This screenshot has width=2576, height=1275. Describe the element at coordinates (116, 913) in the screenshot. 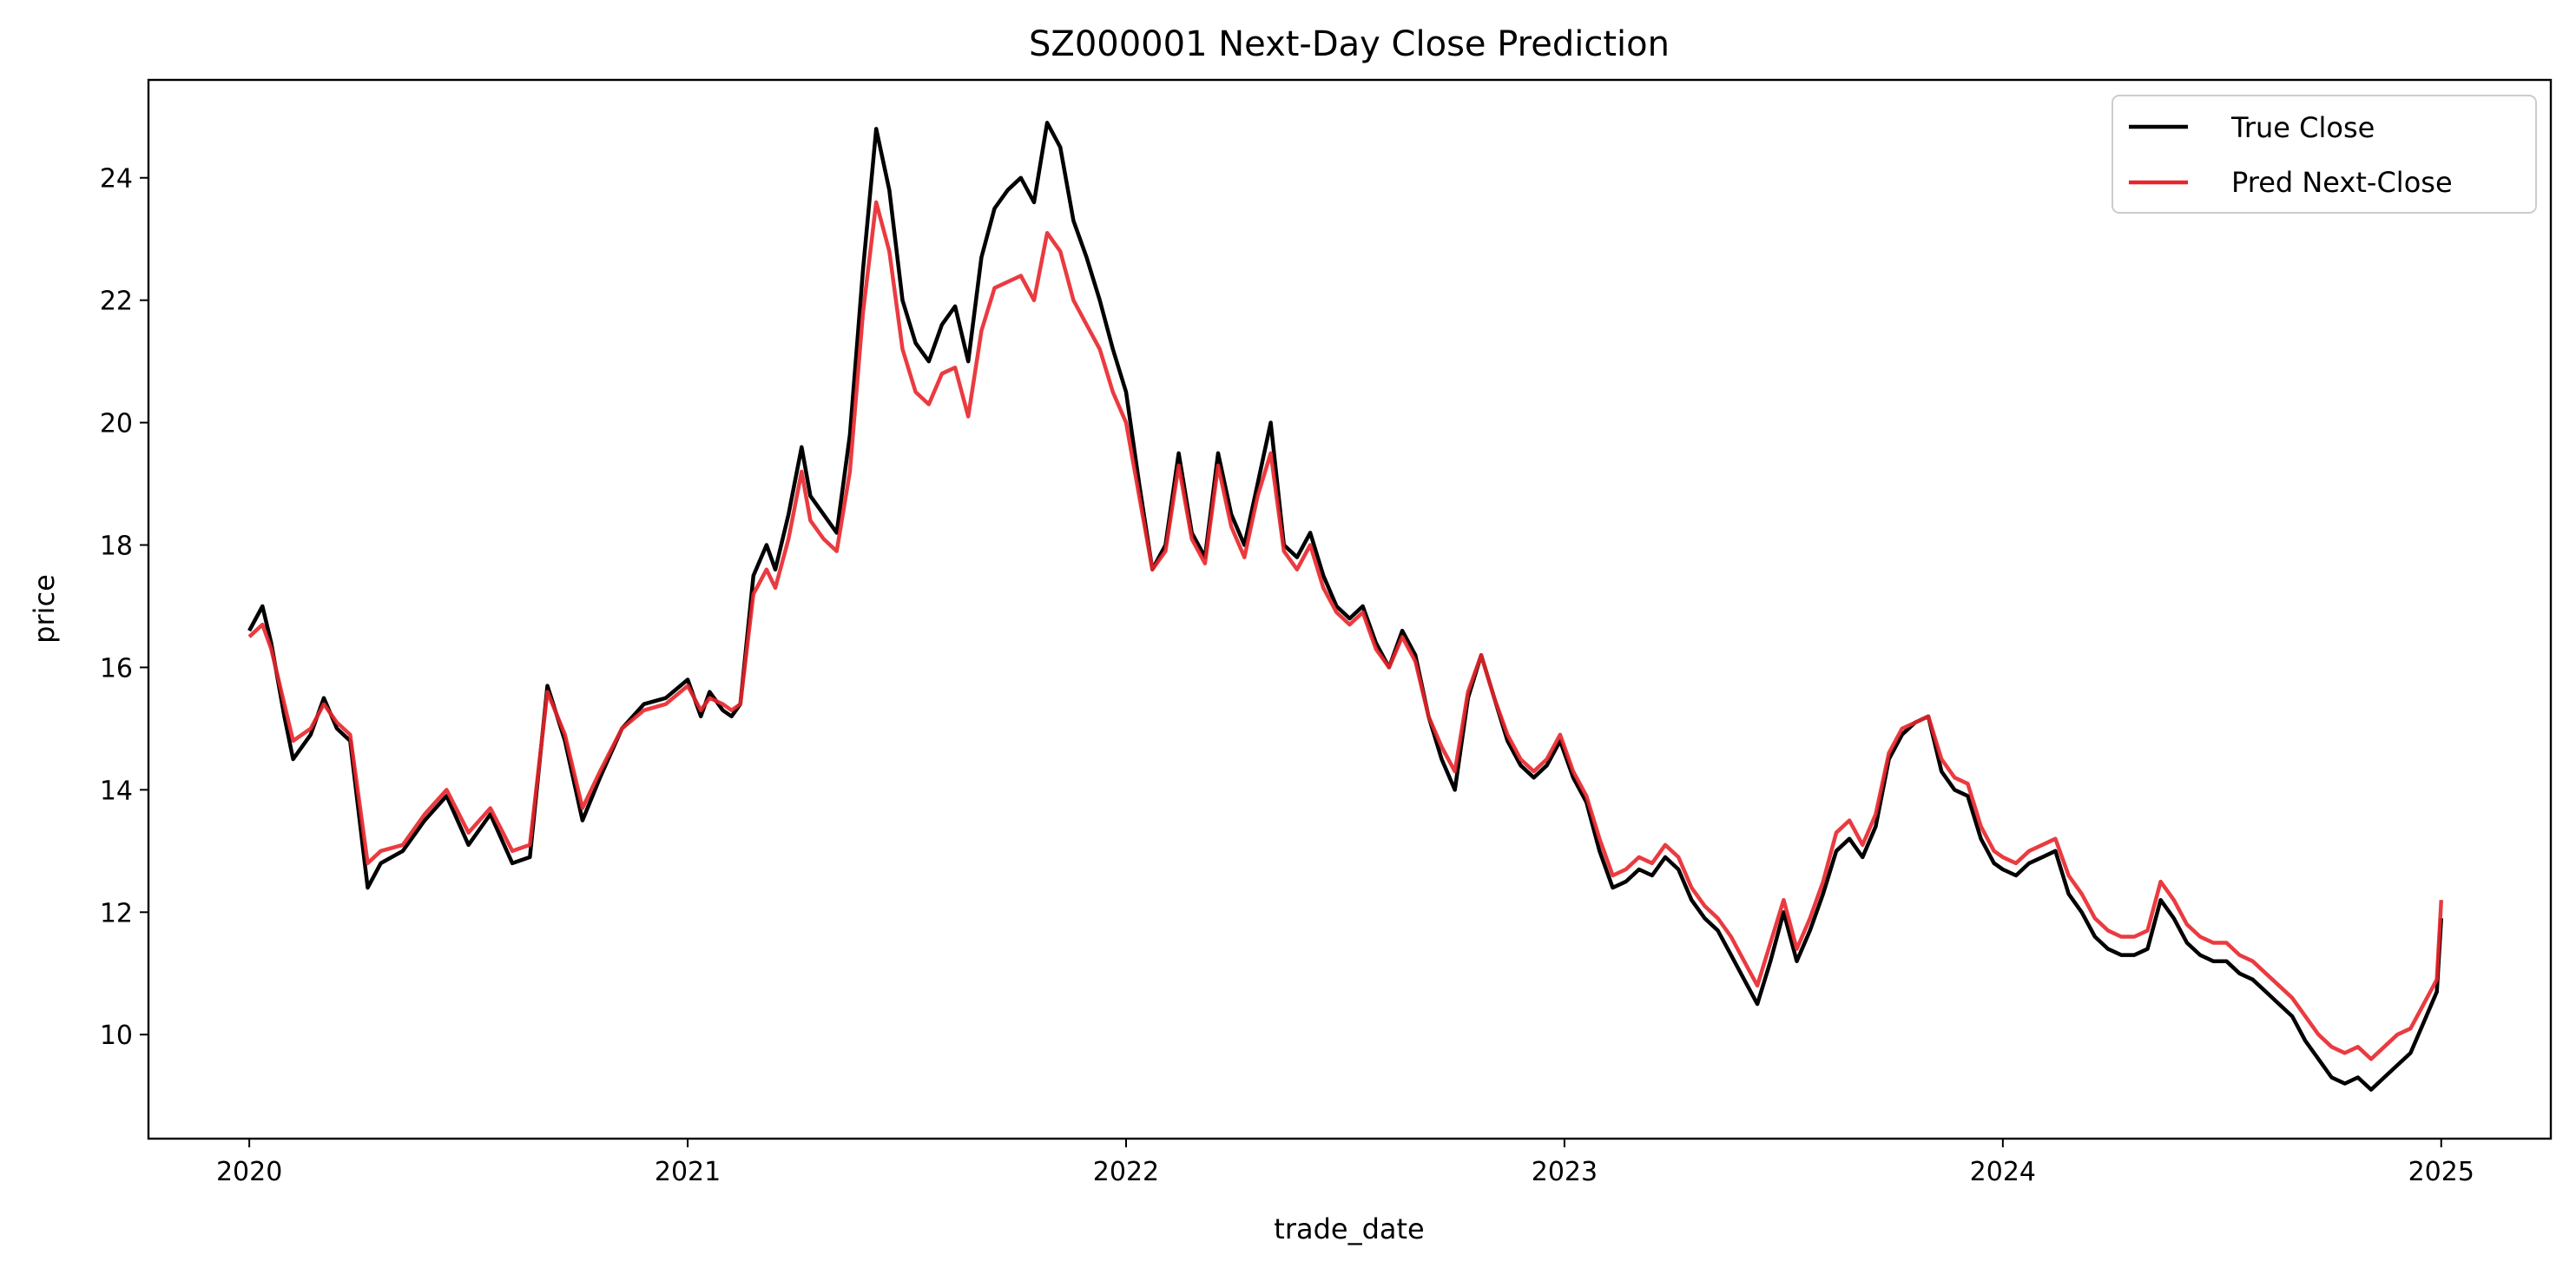

I see `y-tick-label: 12` at that location.